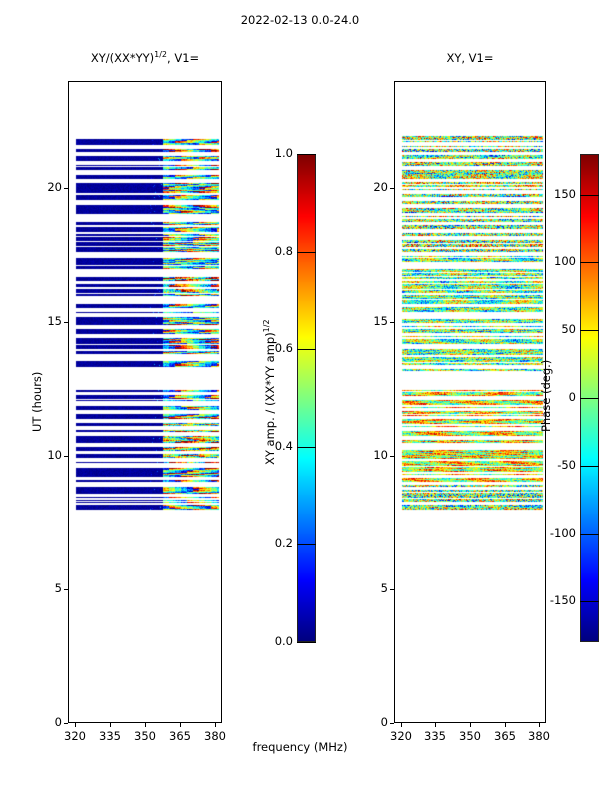 This screenshot has height=800, width=600. What do you see at coordinates (161, 54) in the screenshot?
I see `amplitude-panel-title-exponent: 1/2` at bounding box center [161, 54].